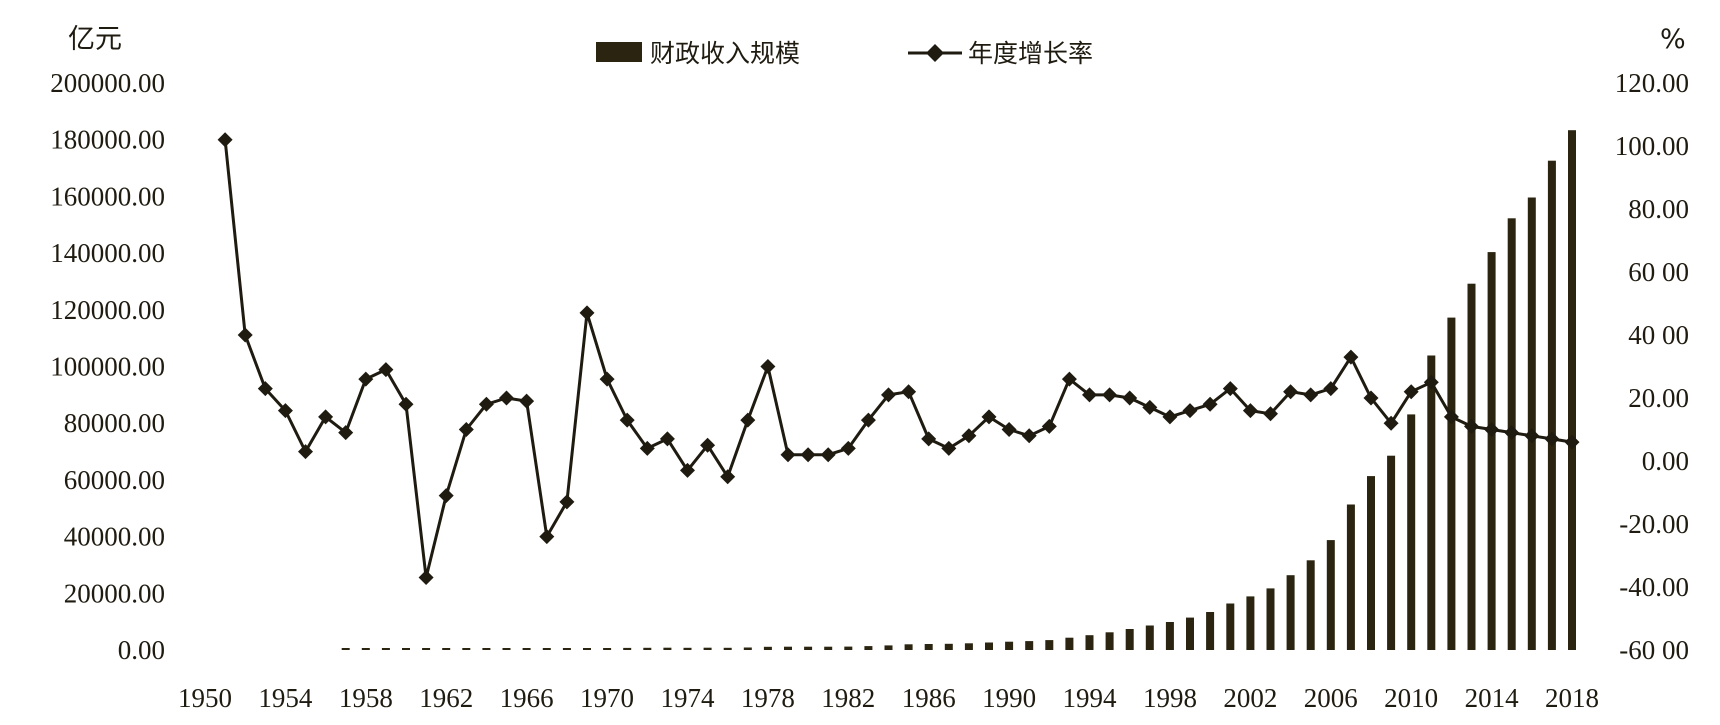  Describe the element at coordinates (928, 647) in the screenshot. I see `bar-1986` at that location.